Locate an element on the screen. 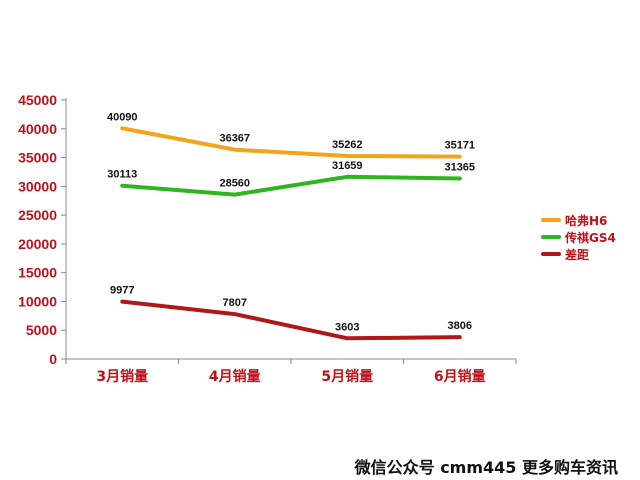  legend-label: 差距 is located at coordinates (576, 254).